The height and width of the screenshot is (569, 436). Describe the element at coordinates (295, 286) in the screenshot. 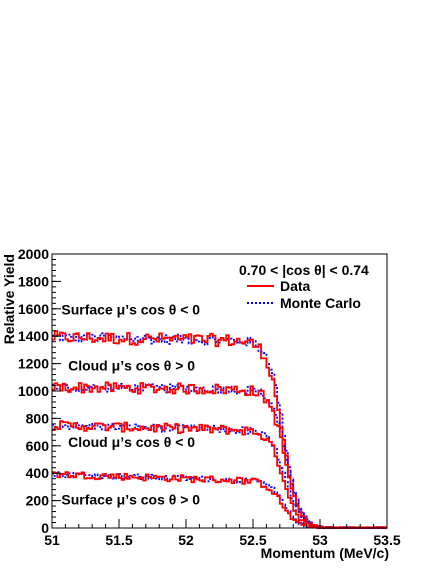

I see `legend-data-label: Data` at that location.